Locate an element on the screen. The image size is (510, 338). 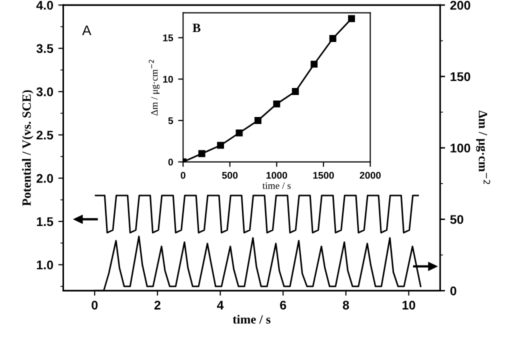
y-tick-label: 10 is located at coordinates (168, 79).